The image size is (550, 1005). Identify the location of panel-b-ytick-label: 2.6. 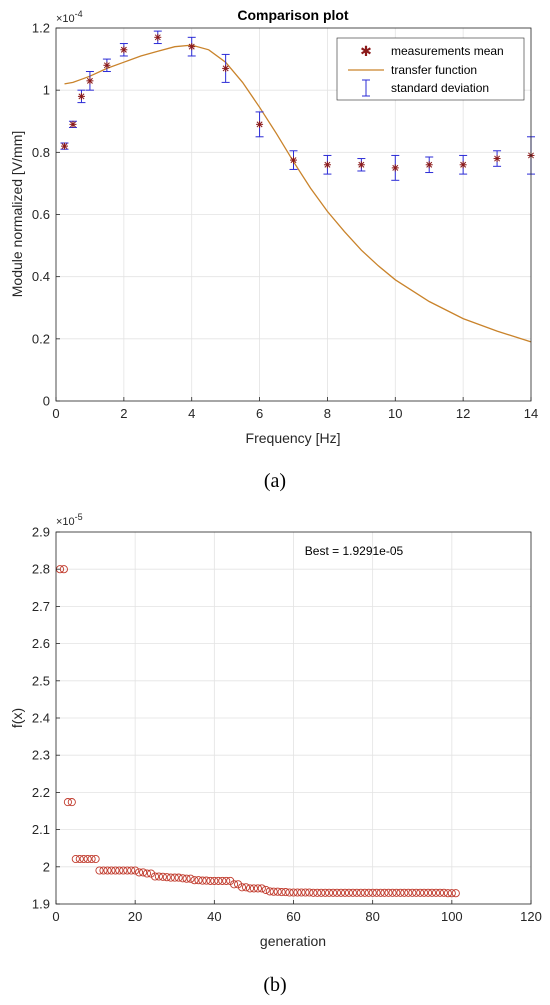
(41, 643).